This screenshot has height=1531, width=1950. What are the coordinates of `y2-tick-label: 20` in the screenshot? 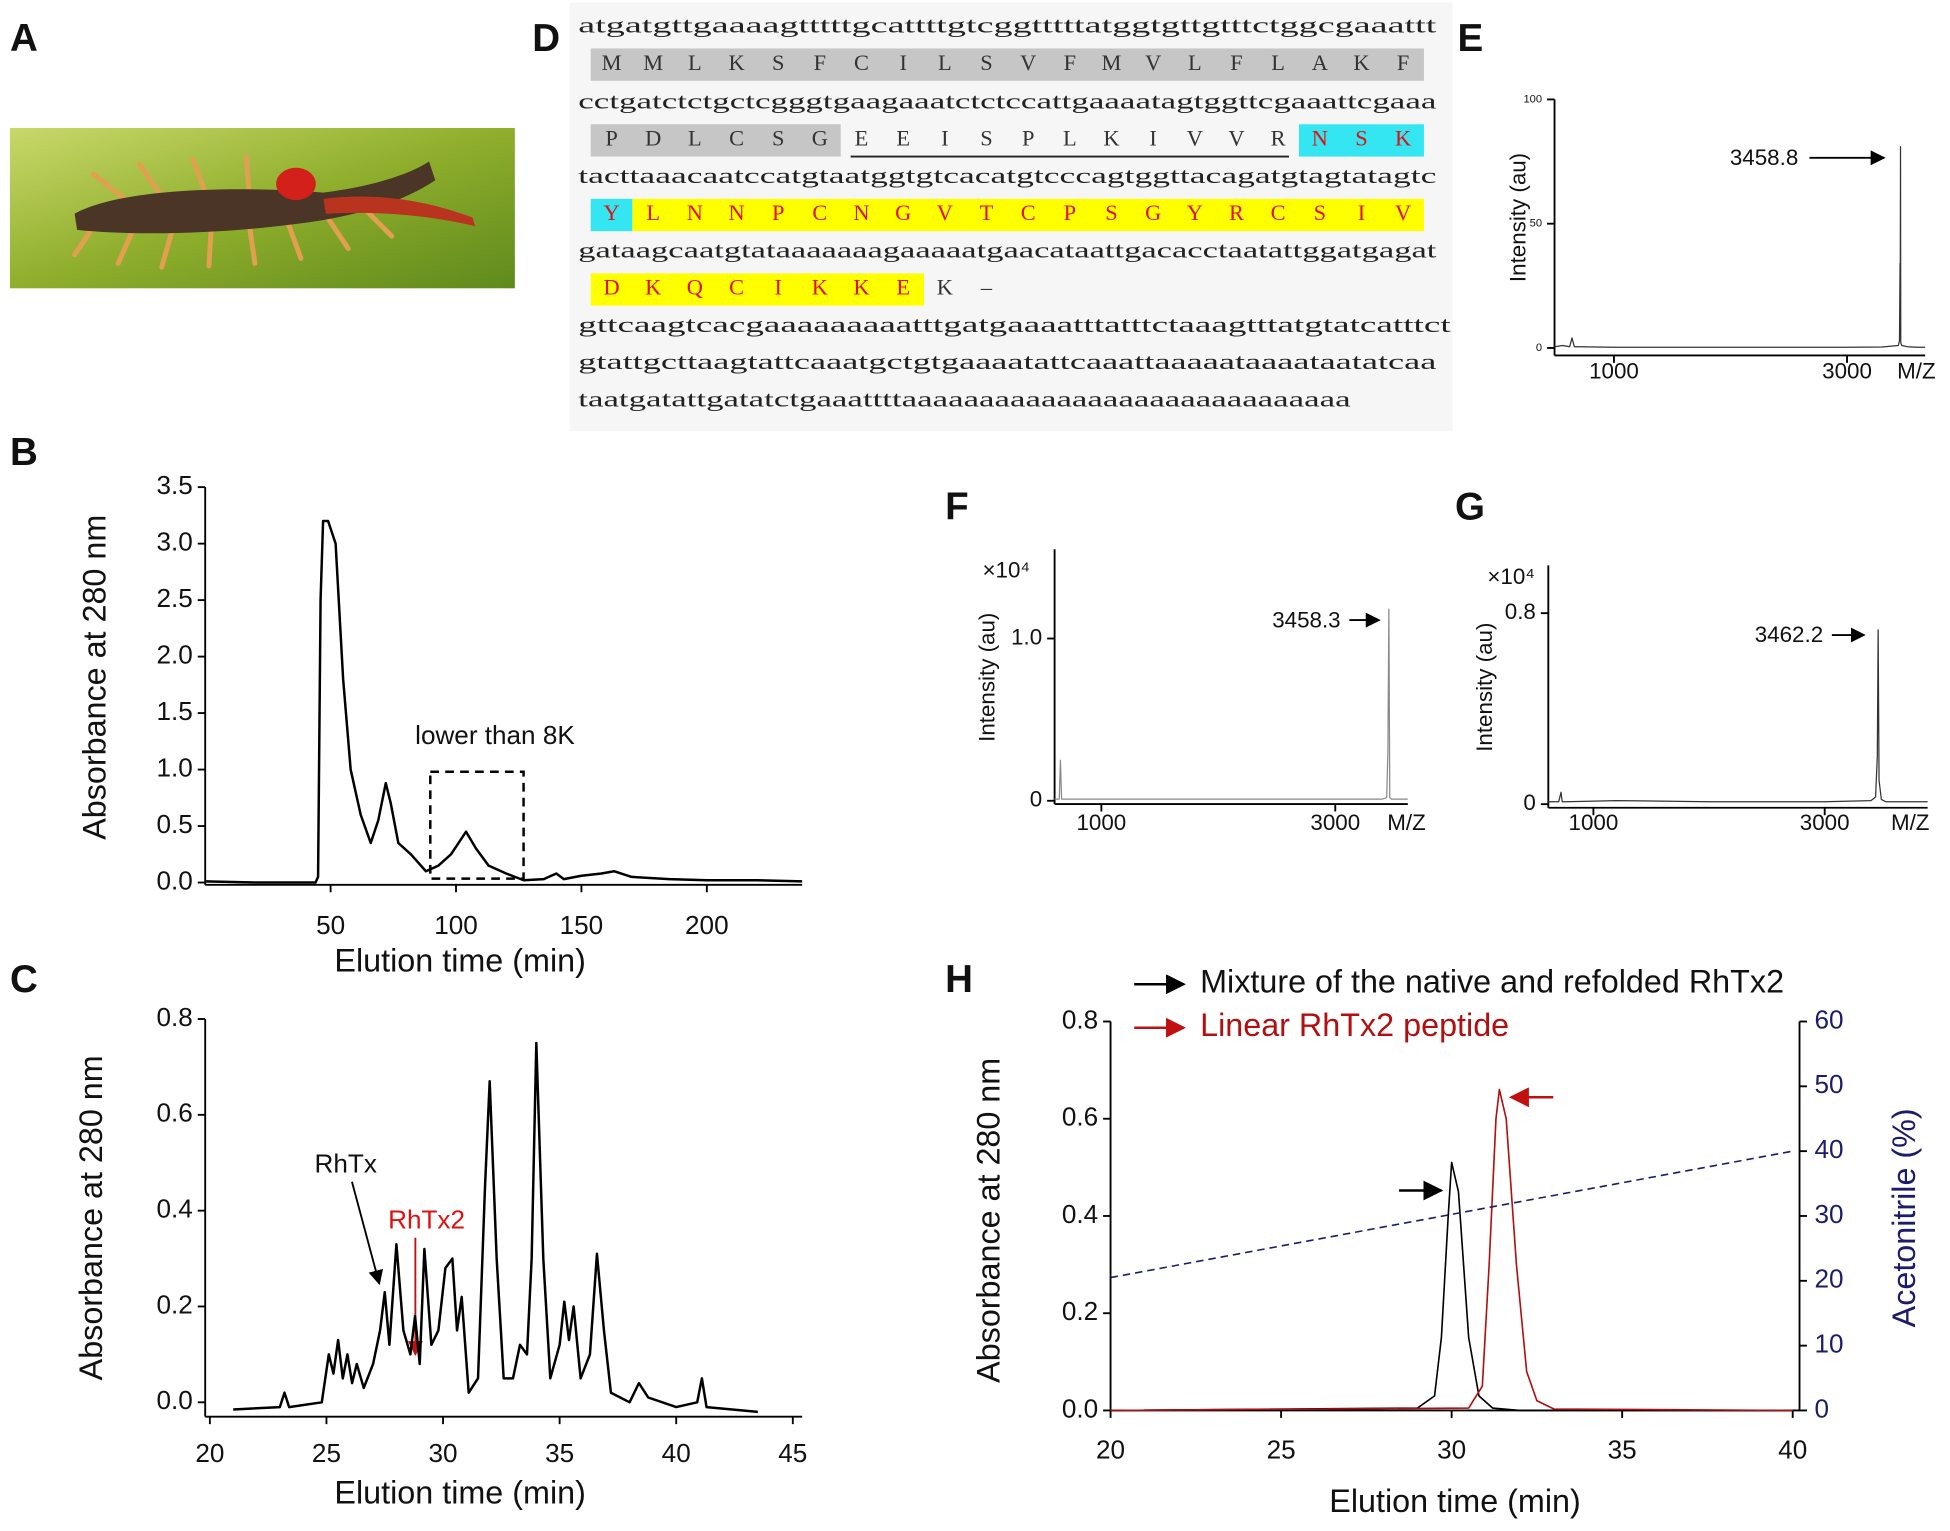 It's located at (1828, 1279).